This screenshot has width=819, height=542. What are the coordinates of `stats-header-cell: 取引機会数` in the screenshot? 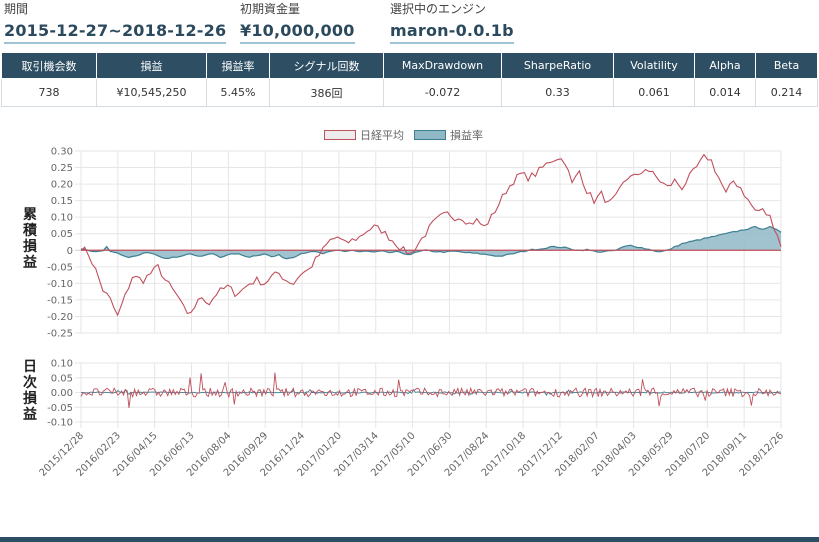 It's located at (49, 65).